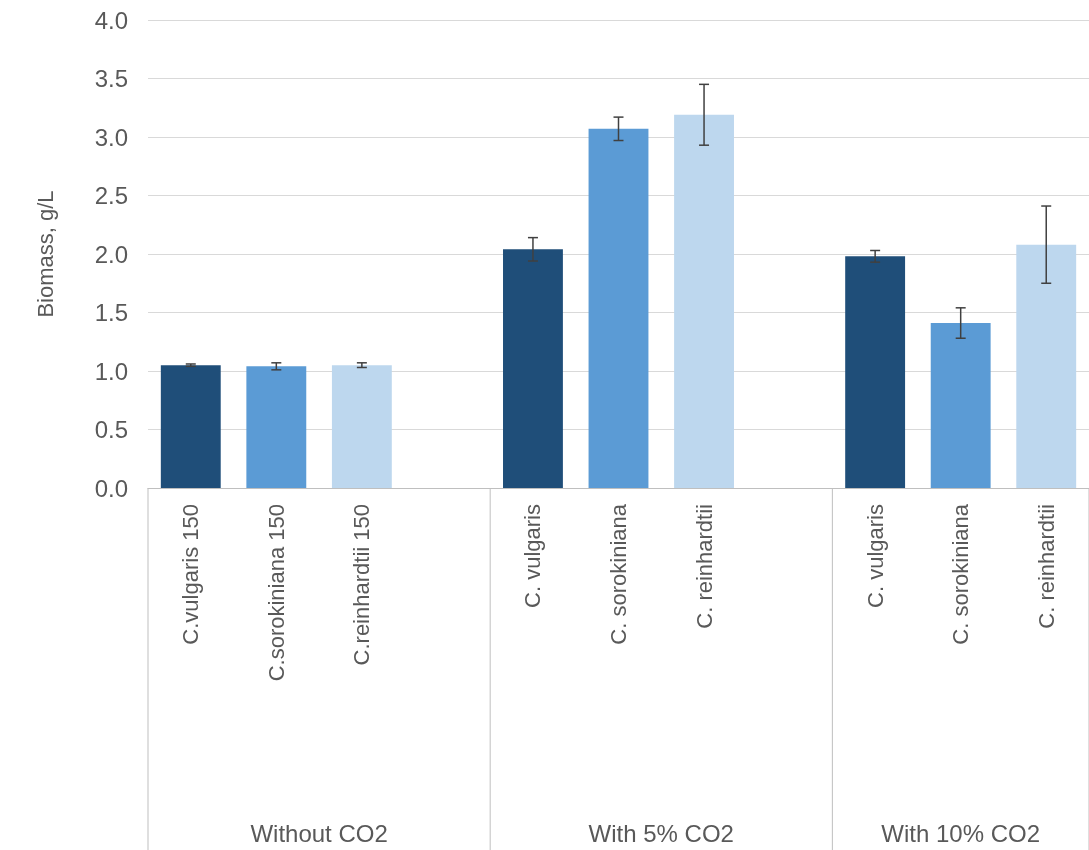  What do you see at coordinates (191, 574) in the screenshot?
I see `x-tick-label: C.vulgaris 150` at bounding box center [191, 574].